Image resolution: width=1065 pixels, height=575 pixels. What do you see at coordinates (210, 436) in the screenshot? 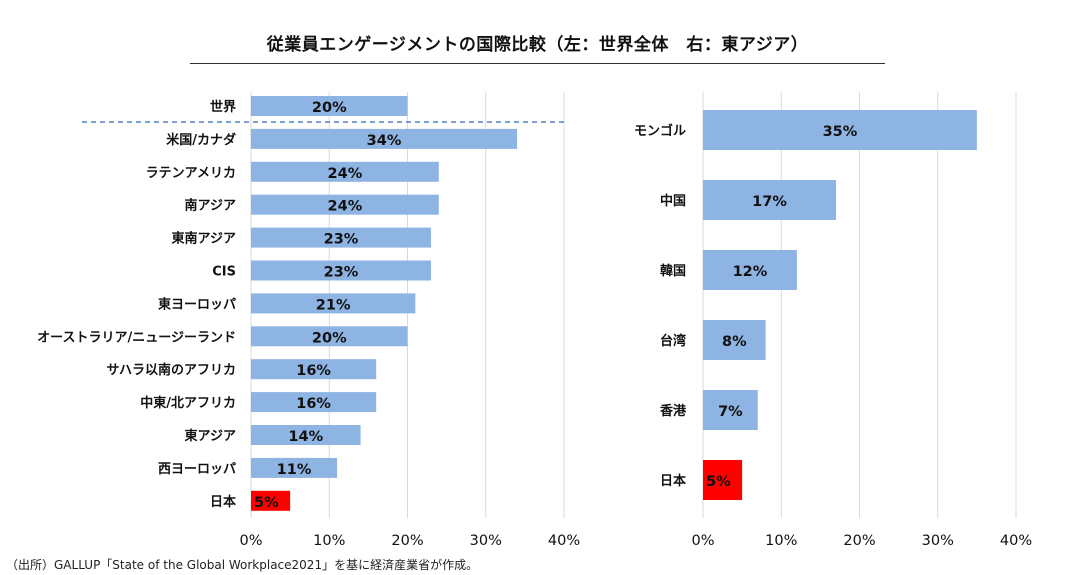
I see `category-label: 東アジア` at bounding box center [210, 436].